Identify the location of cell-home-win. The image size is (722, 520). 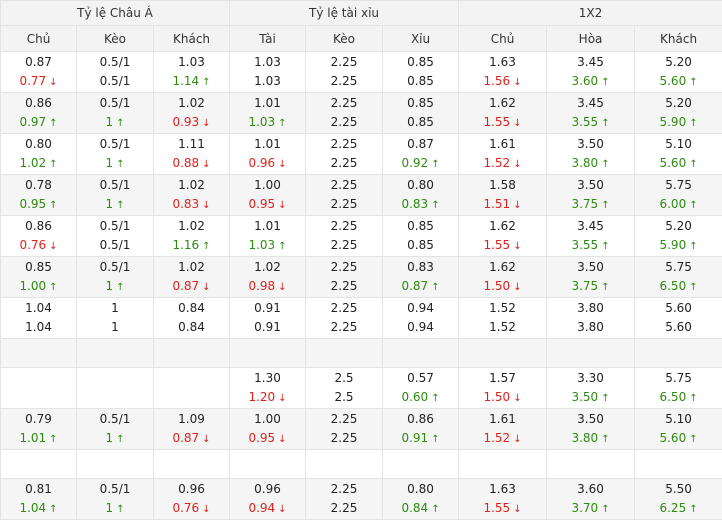
(503, 464).